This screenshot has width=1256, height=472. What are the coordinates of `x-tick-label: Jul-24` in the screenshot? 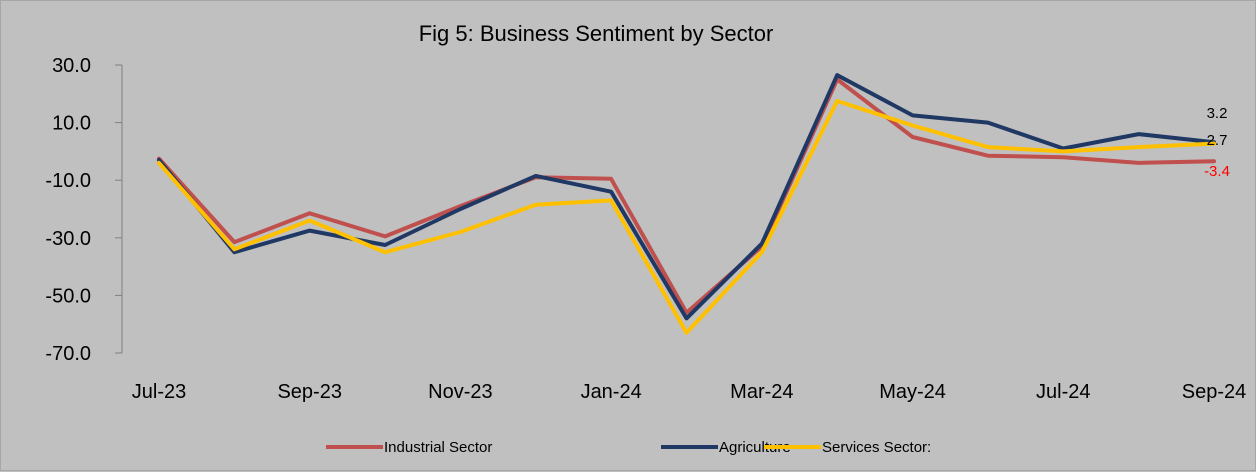 It's located at (1063, 392).